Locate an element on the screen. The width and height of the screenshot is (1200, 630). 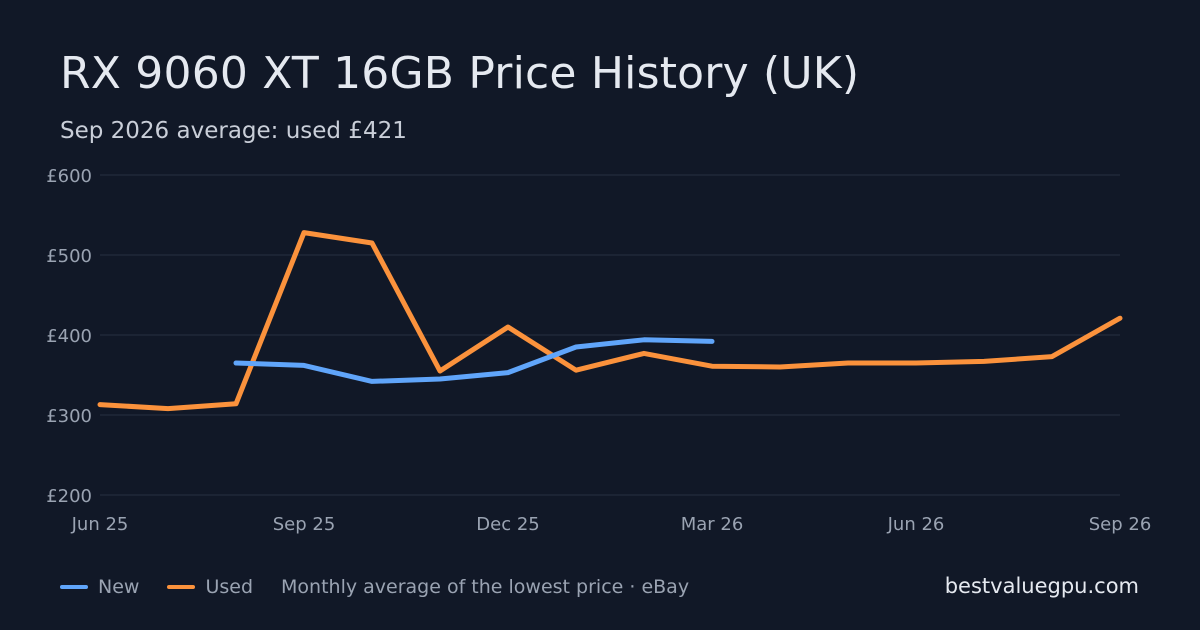
x-axis-ticks: Jun 25 Sep 25 Dec 25 Mar 26 Jun 26 Sep 26 is located at coordinates (611, 524).